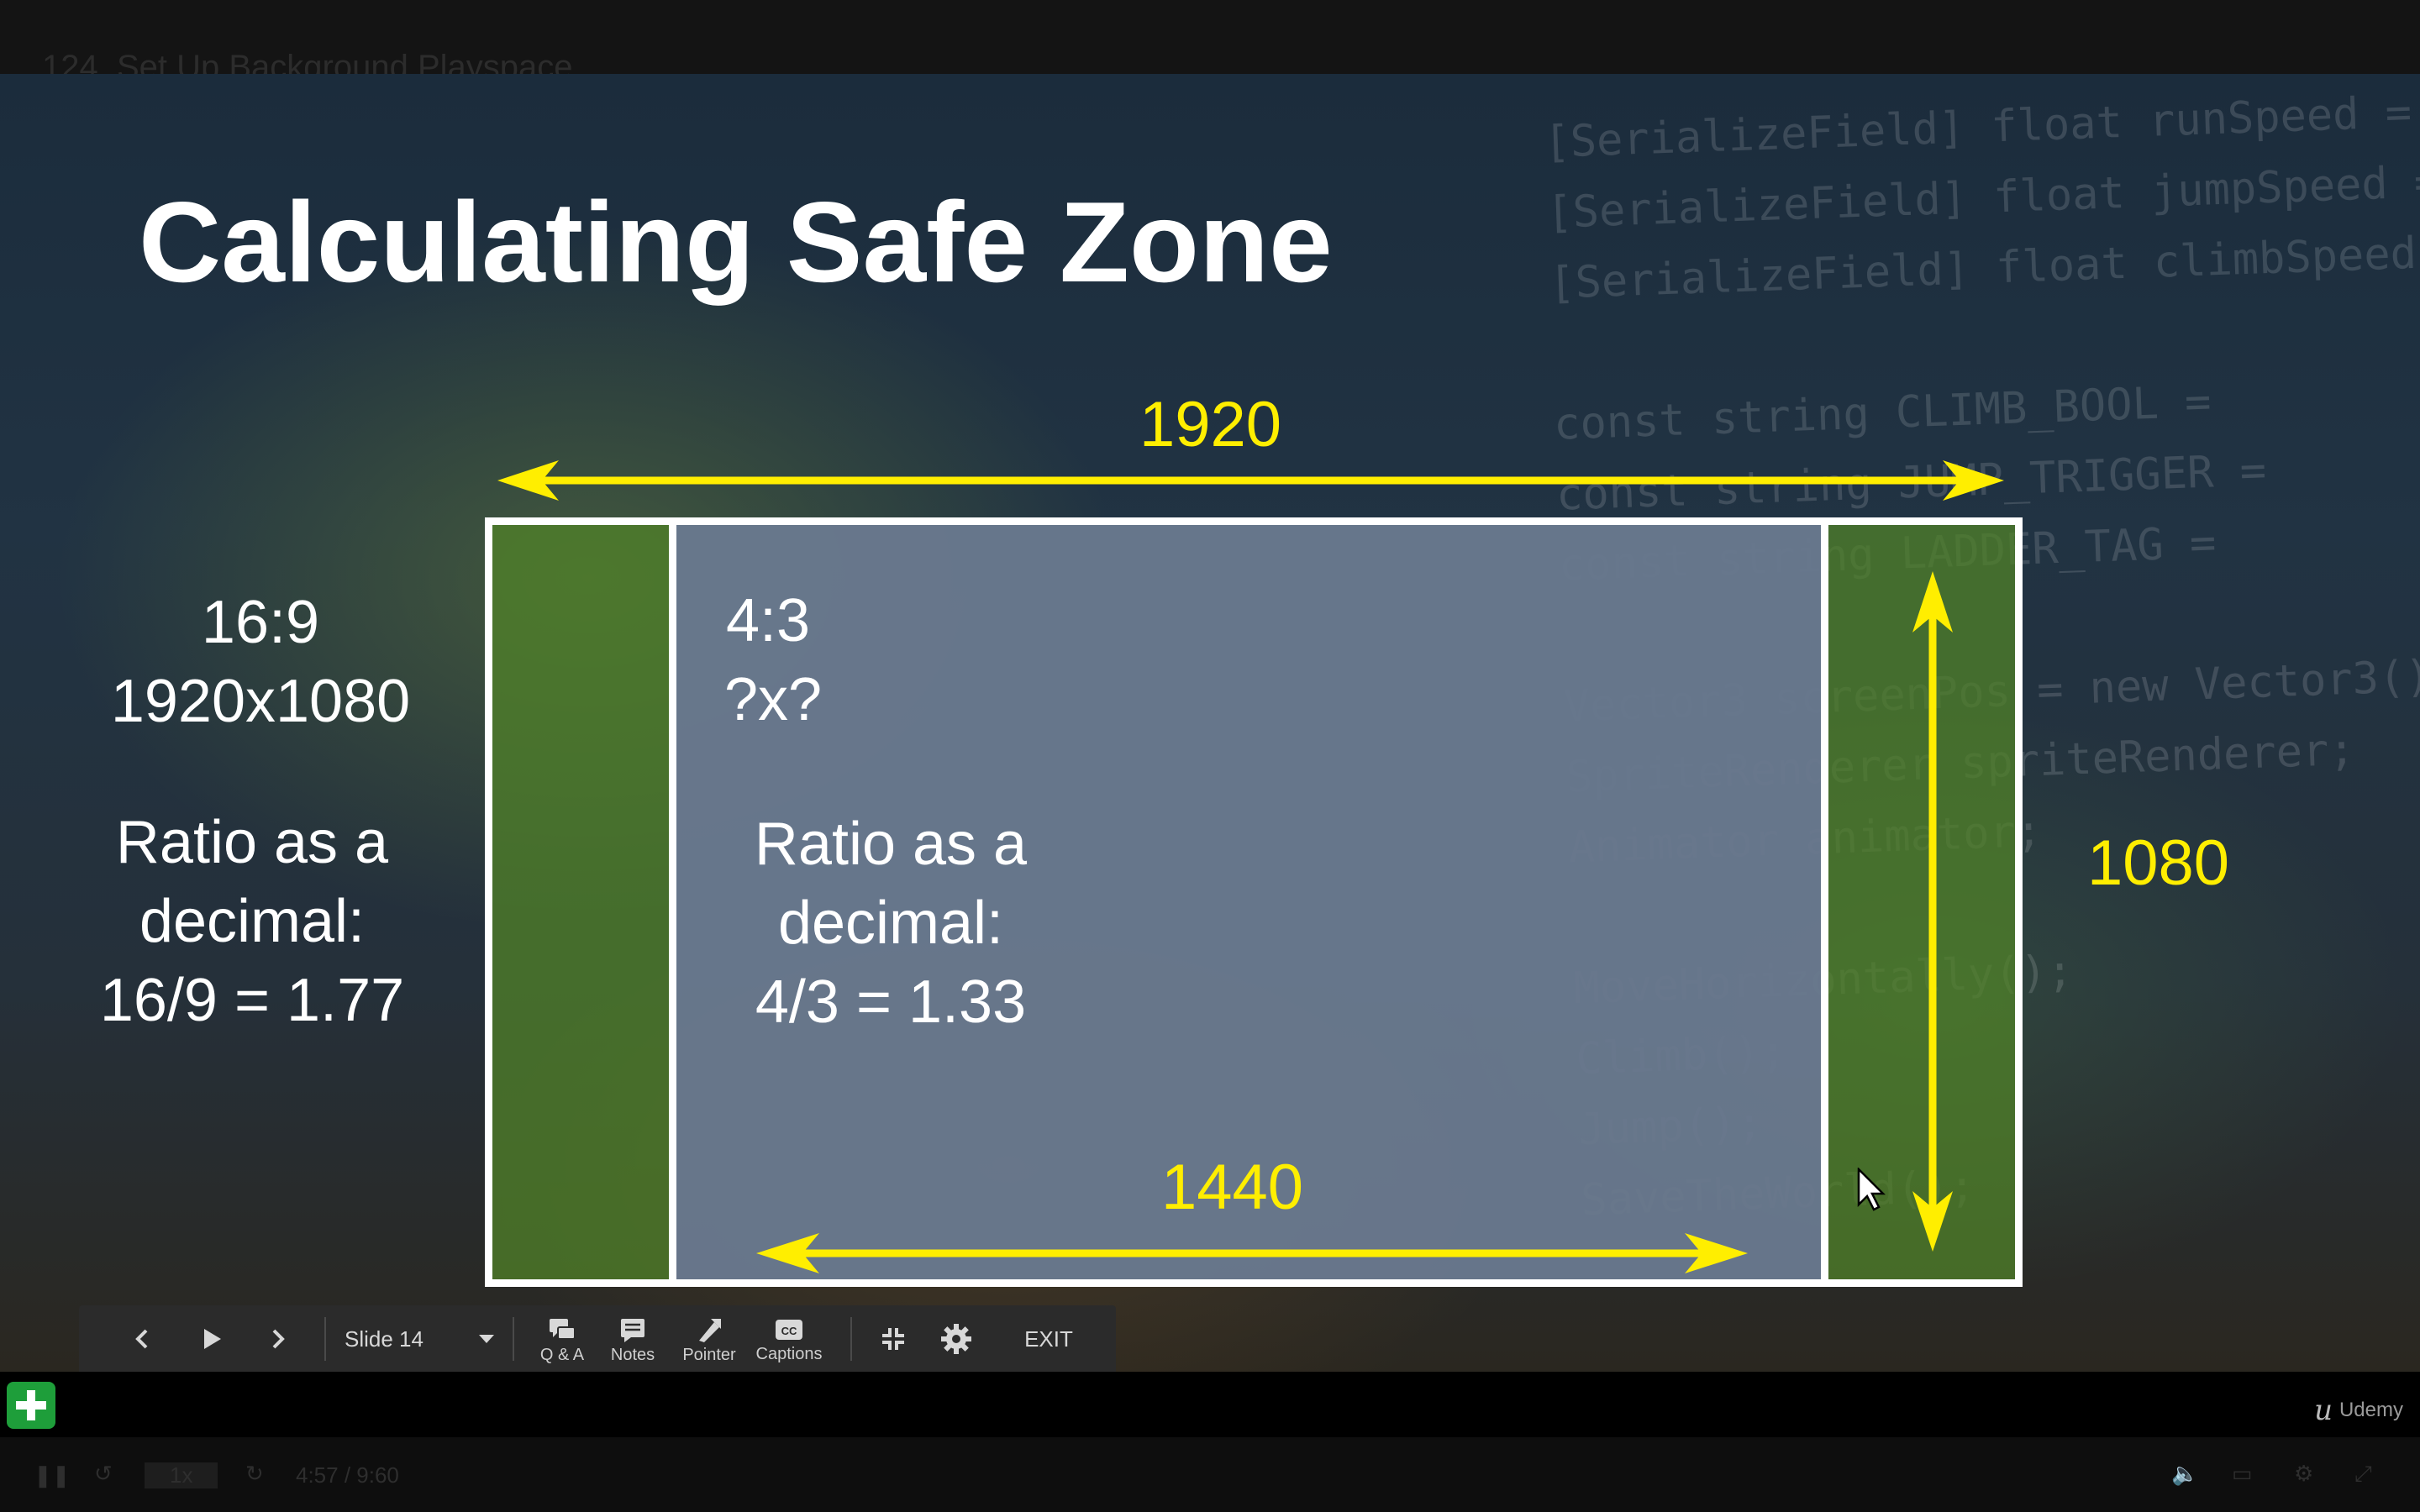 This screenshot has height=1512, width=2420. What do you see at coordinates (891, 844) in the screenshot?
I see `inner-ratio-label-1: Ratio as a` at bounding box center [891, 844].